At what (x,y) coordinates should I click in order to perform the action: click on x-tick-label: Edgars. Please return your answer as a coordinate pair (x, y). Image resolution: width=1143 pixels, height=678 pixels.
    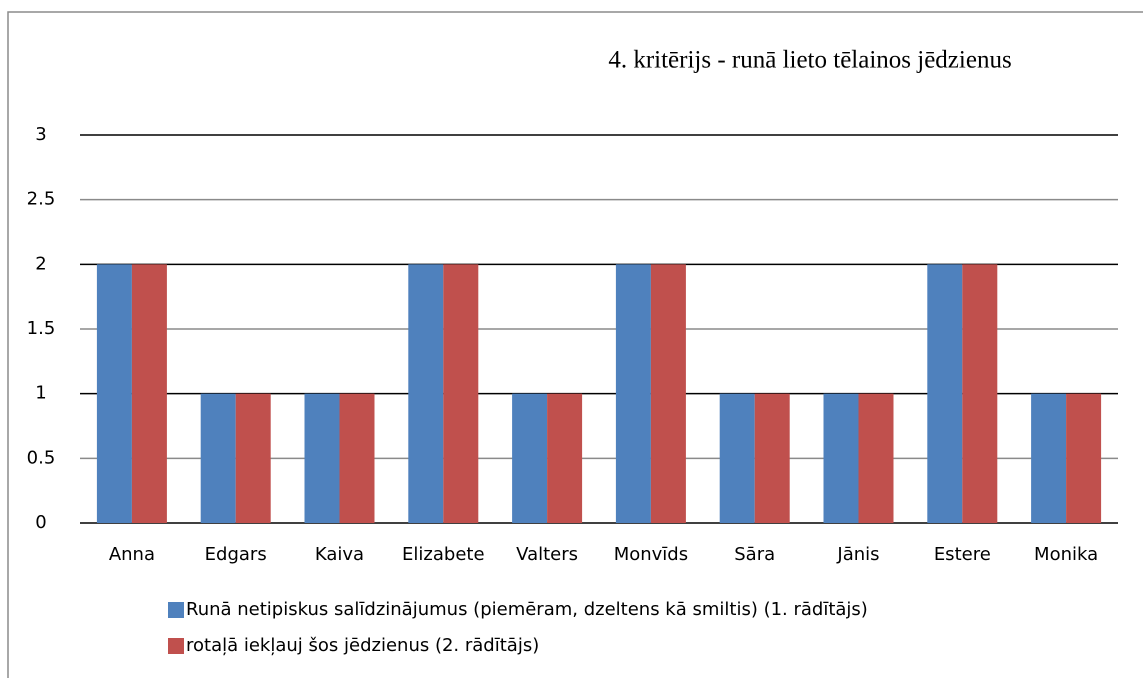
    Looking at the image, I should click on (236, 554).